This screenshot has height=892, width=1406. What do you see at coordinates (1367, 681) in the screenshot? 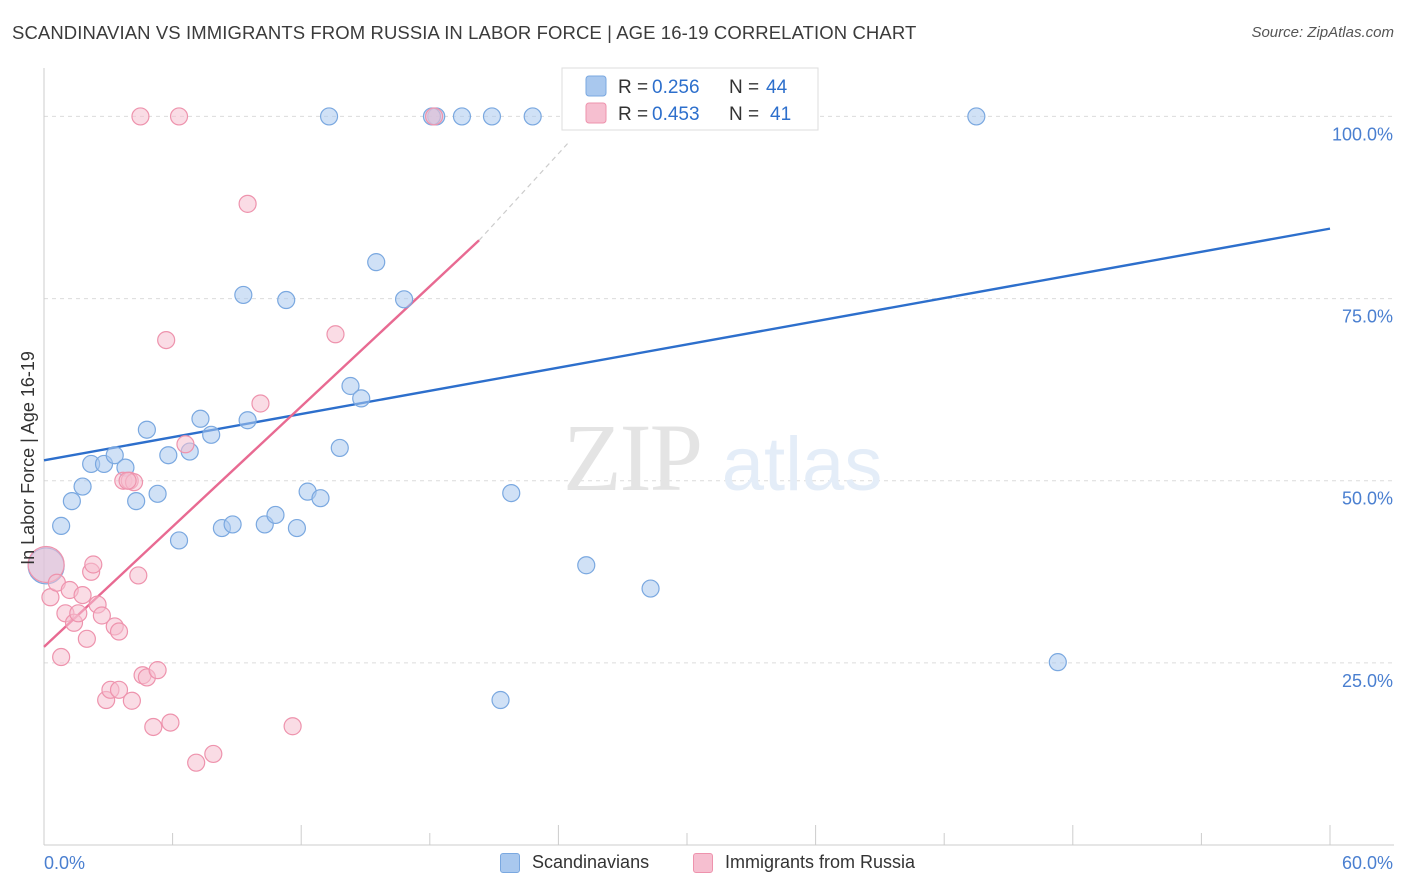
I see `y-tick-label-25: 25.0%` at bounding box center [1367, 681].